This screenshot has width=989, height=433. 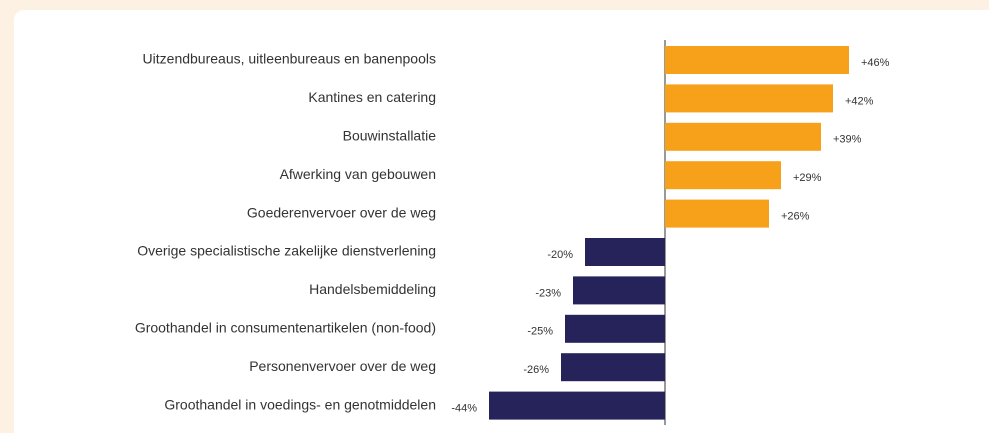 I want to click on value-label: +46%, so click(x=875, y=63).